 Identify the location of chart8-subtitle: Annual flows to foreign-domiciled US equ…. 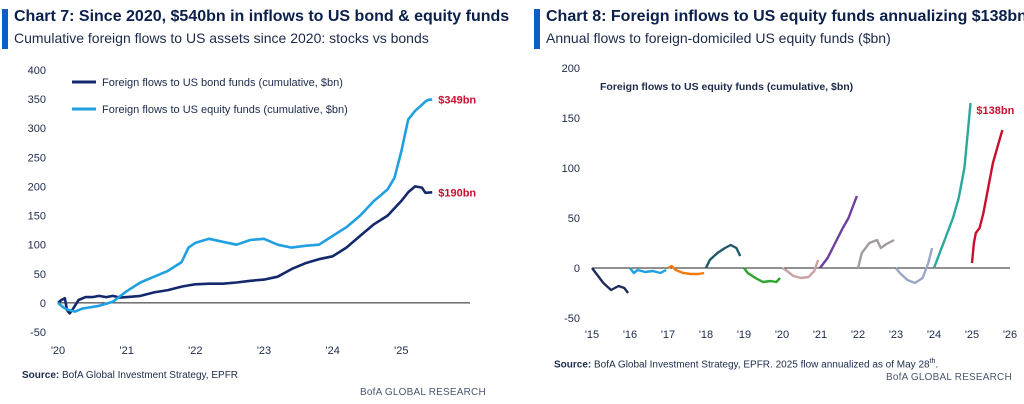
(718, 38).